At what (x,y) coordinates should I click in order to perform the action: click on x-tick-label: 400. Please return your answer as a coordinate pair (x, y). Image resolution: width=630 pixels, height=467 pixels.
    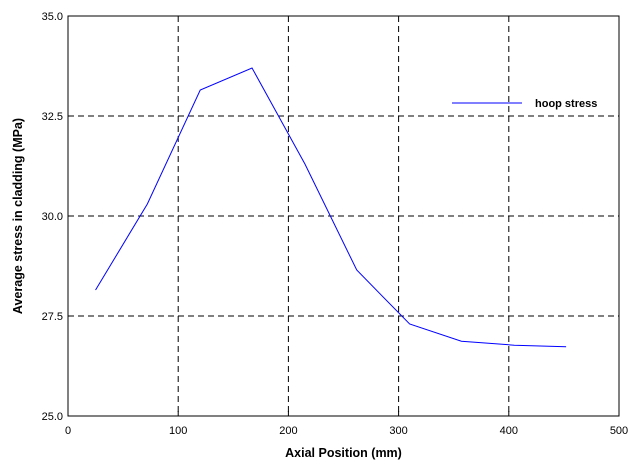
    Looking at the image, I should click on (509, 431).